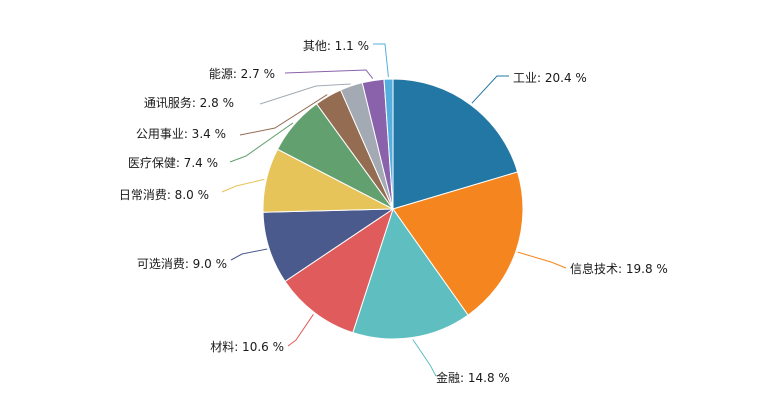  I want to click on slice-label-7: 医疗保健: 7.4 %, so click(173, 163).